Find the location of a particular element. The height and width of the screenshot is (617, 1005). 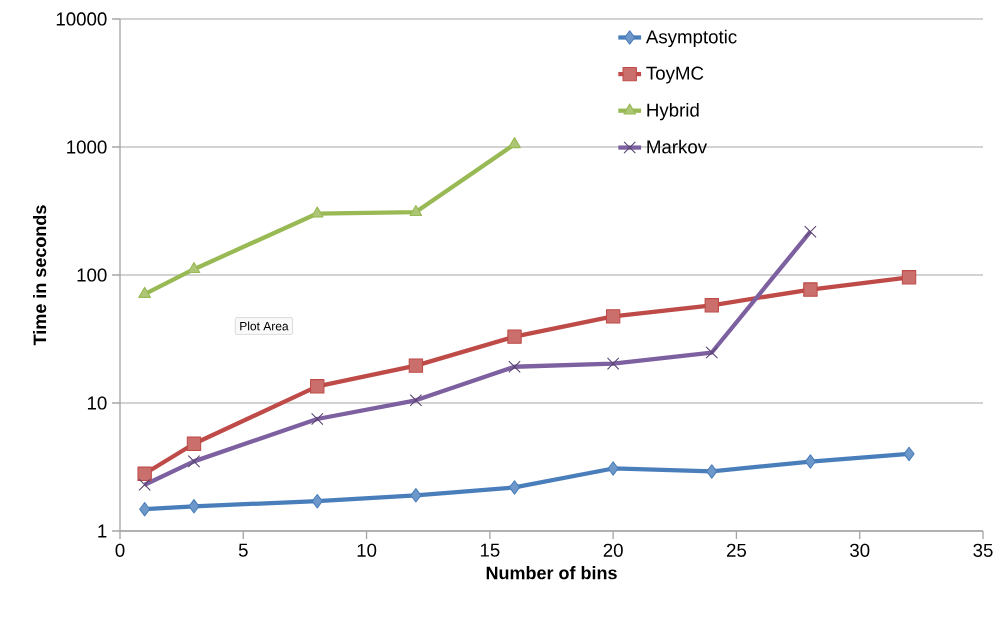

legend-label: Hybrid is located at coordinates (673, 111).